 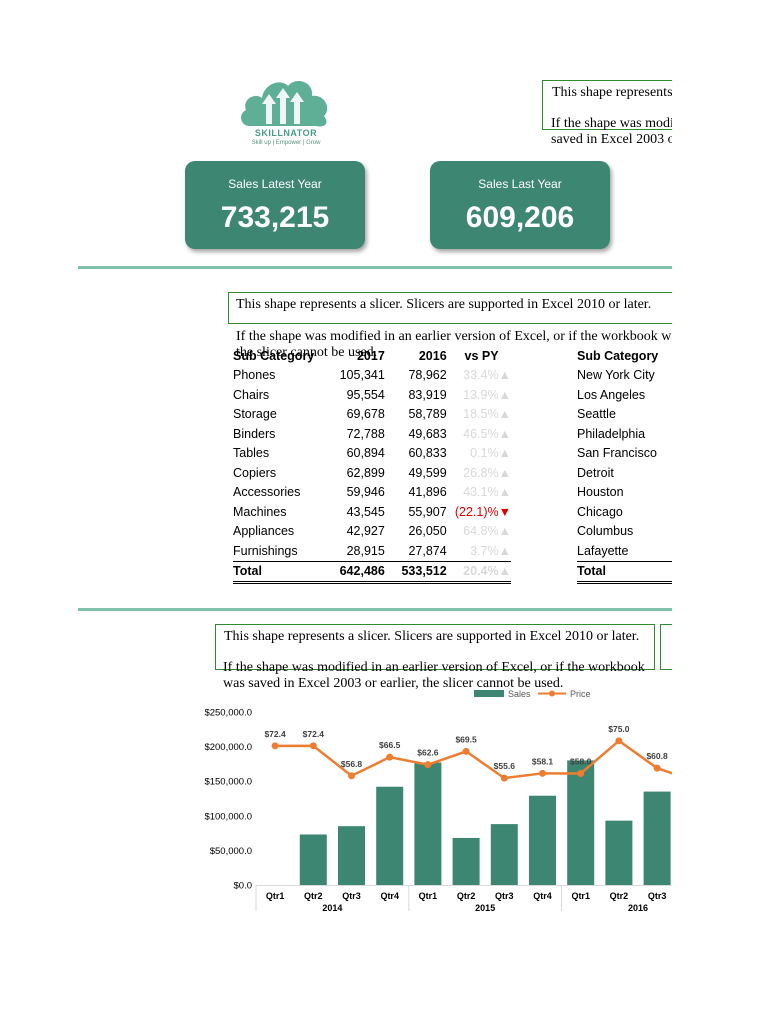 What do you see at coordinates (427, 492) in the screenshot?
I see `sales-2016-cell: 41,896` at bounding box center [427, 492].